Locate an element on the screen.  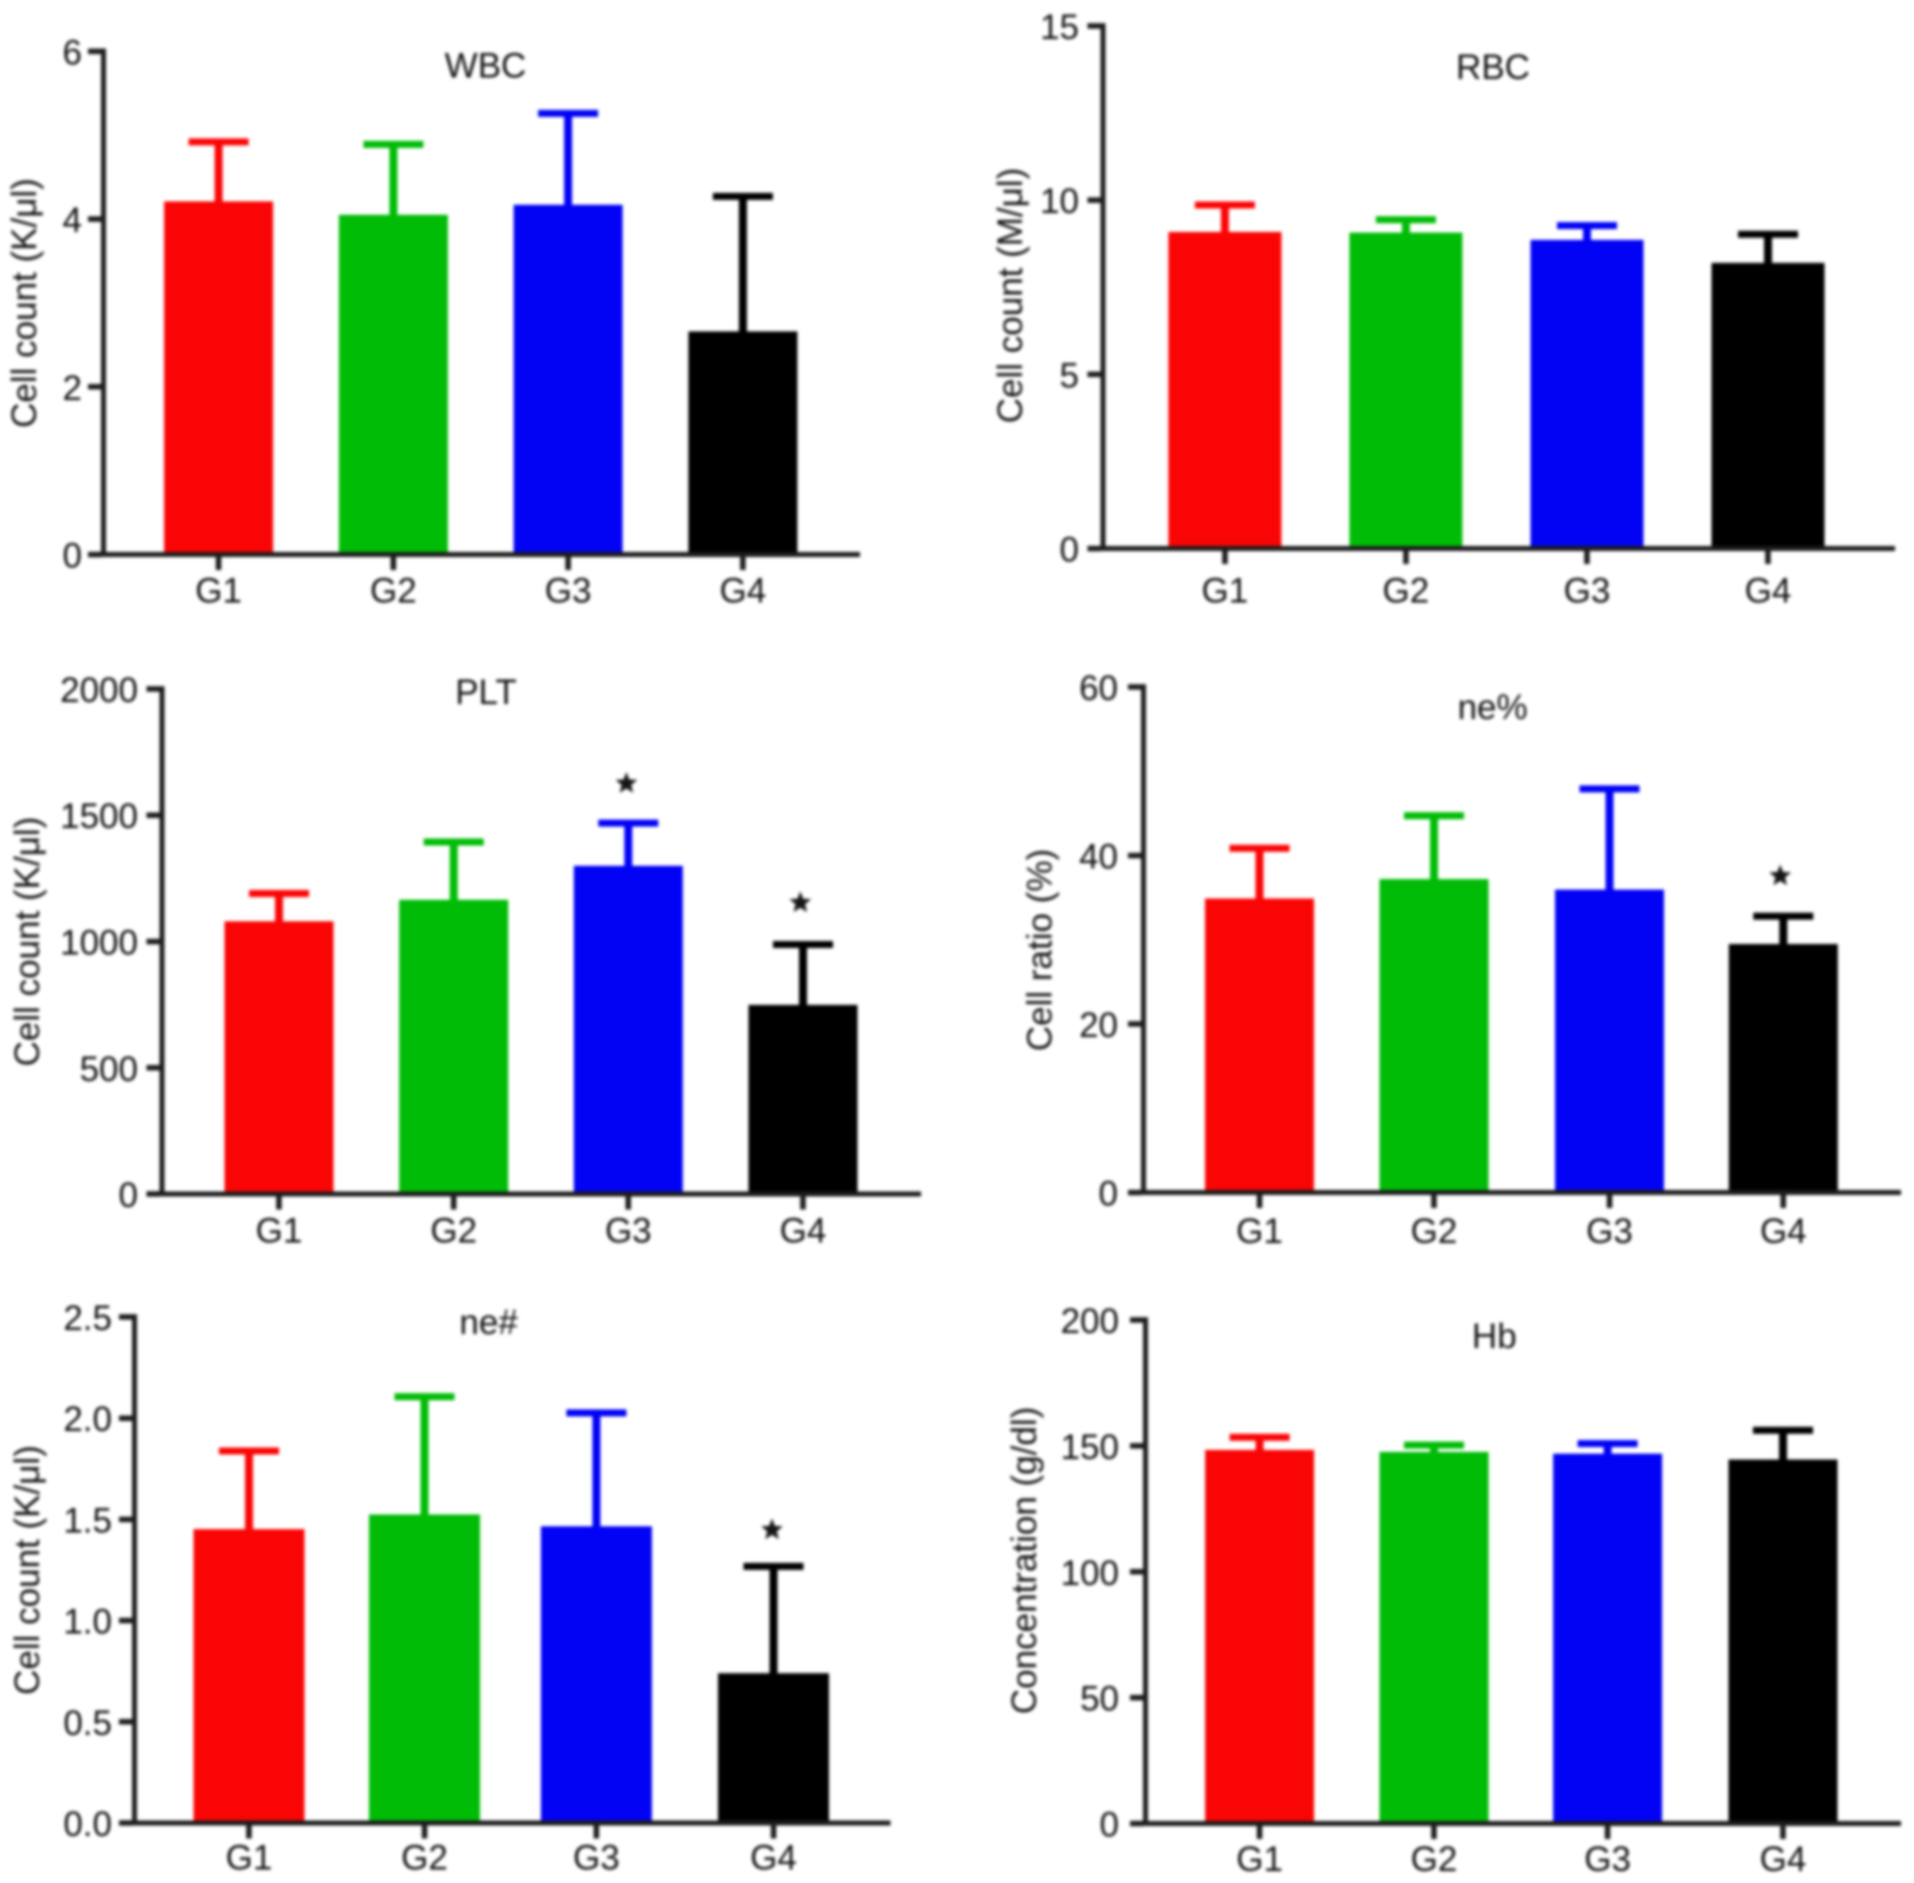
svg-text: 2000 is located at coordinates (99, 690).